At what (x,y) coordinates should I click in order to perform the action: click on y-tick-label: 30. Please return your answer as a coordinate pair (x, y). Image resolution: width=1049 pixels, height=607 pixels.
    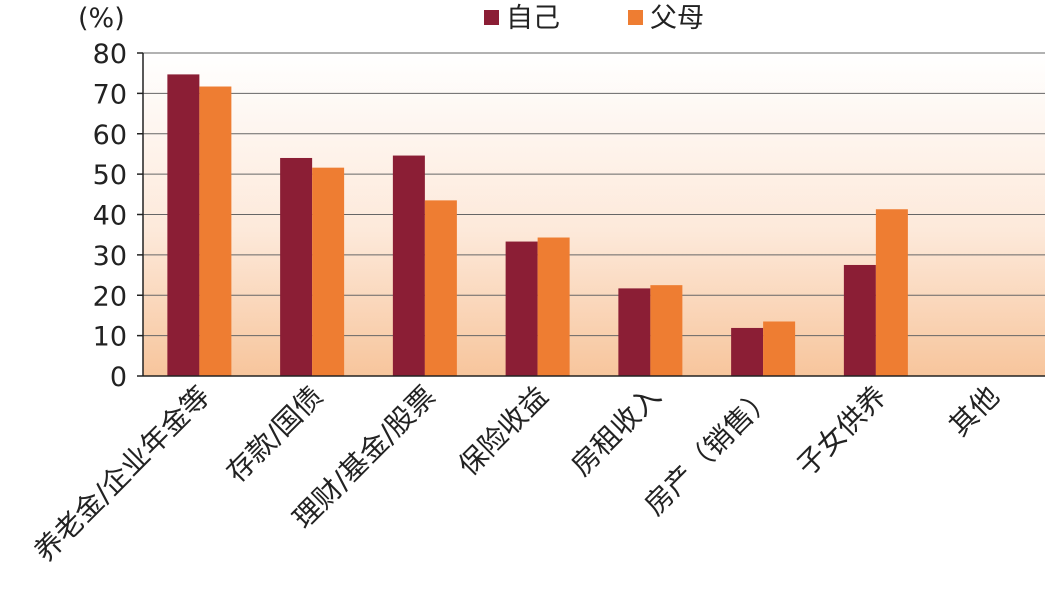
    Looking at the image, I should click on (110, 256).